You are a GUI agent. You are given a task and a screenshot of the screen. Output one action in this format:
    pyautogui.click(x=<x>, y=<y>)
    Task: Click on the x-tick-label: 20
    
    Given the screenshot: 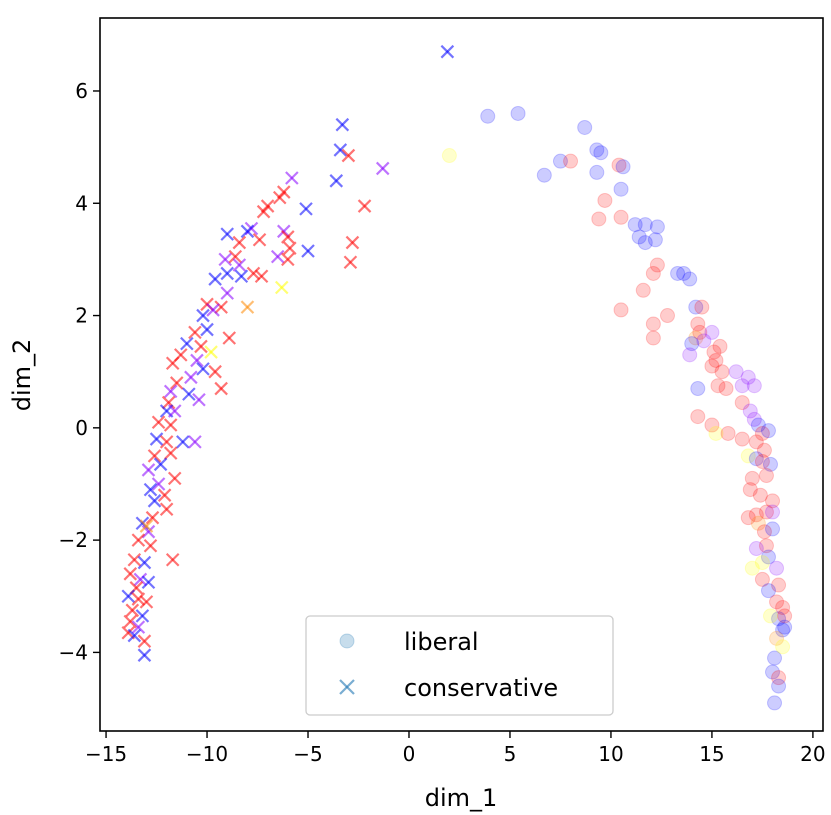 What is the action you would take?
    pyautogui.click(x=812, y=754)
    